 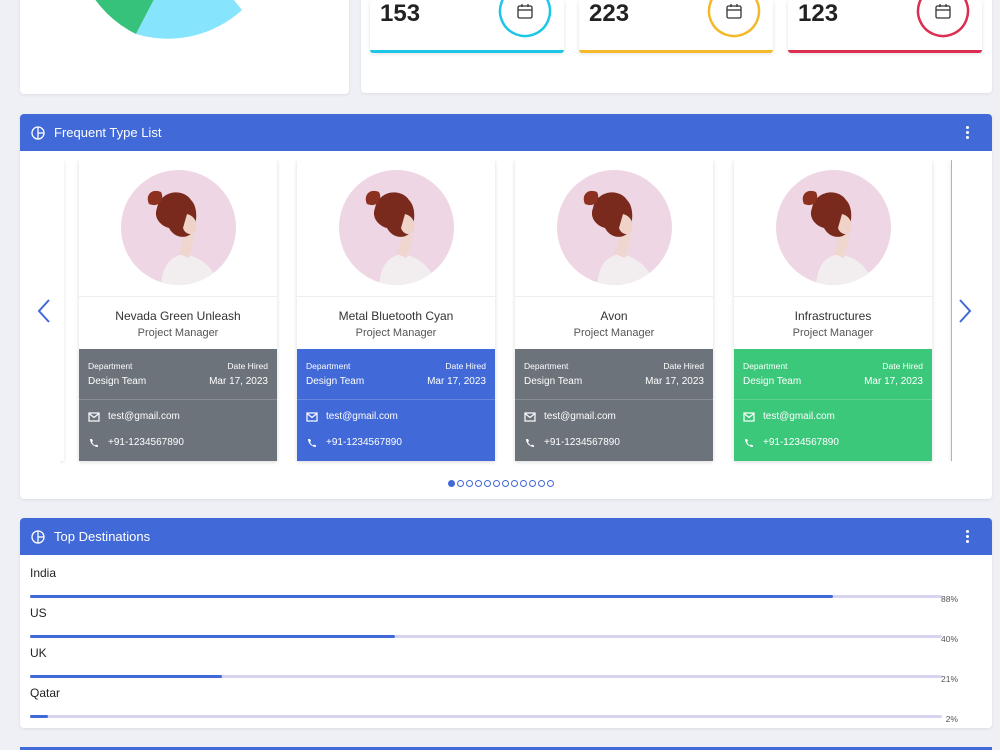 I want to click on stat-card-3: 123, so click(x=885, y=26).